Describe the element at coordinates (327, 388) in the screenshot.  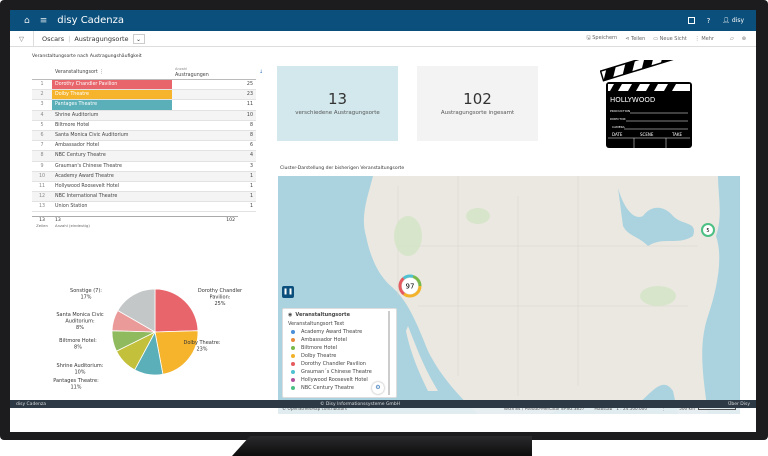
I see `legend-label: NBC Century Theatre` at that location.